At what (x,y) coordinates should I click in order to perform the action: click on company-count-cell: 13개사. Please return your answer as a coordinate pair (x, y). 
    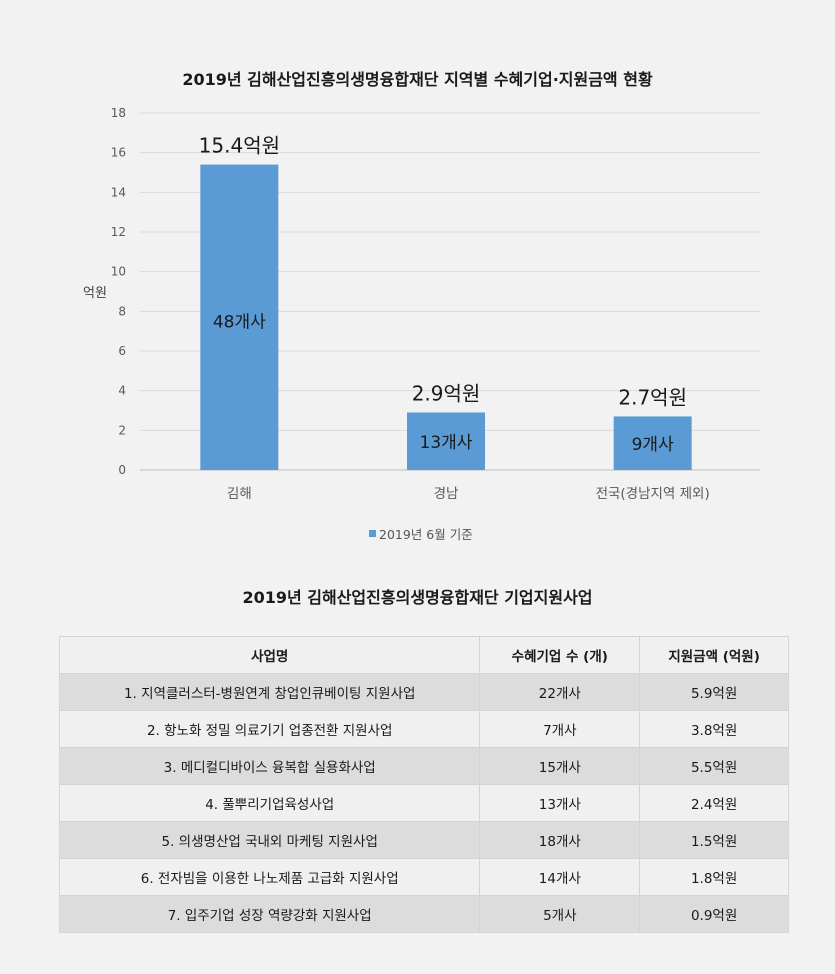
    Looking at the image, I should click on (560, 803).